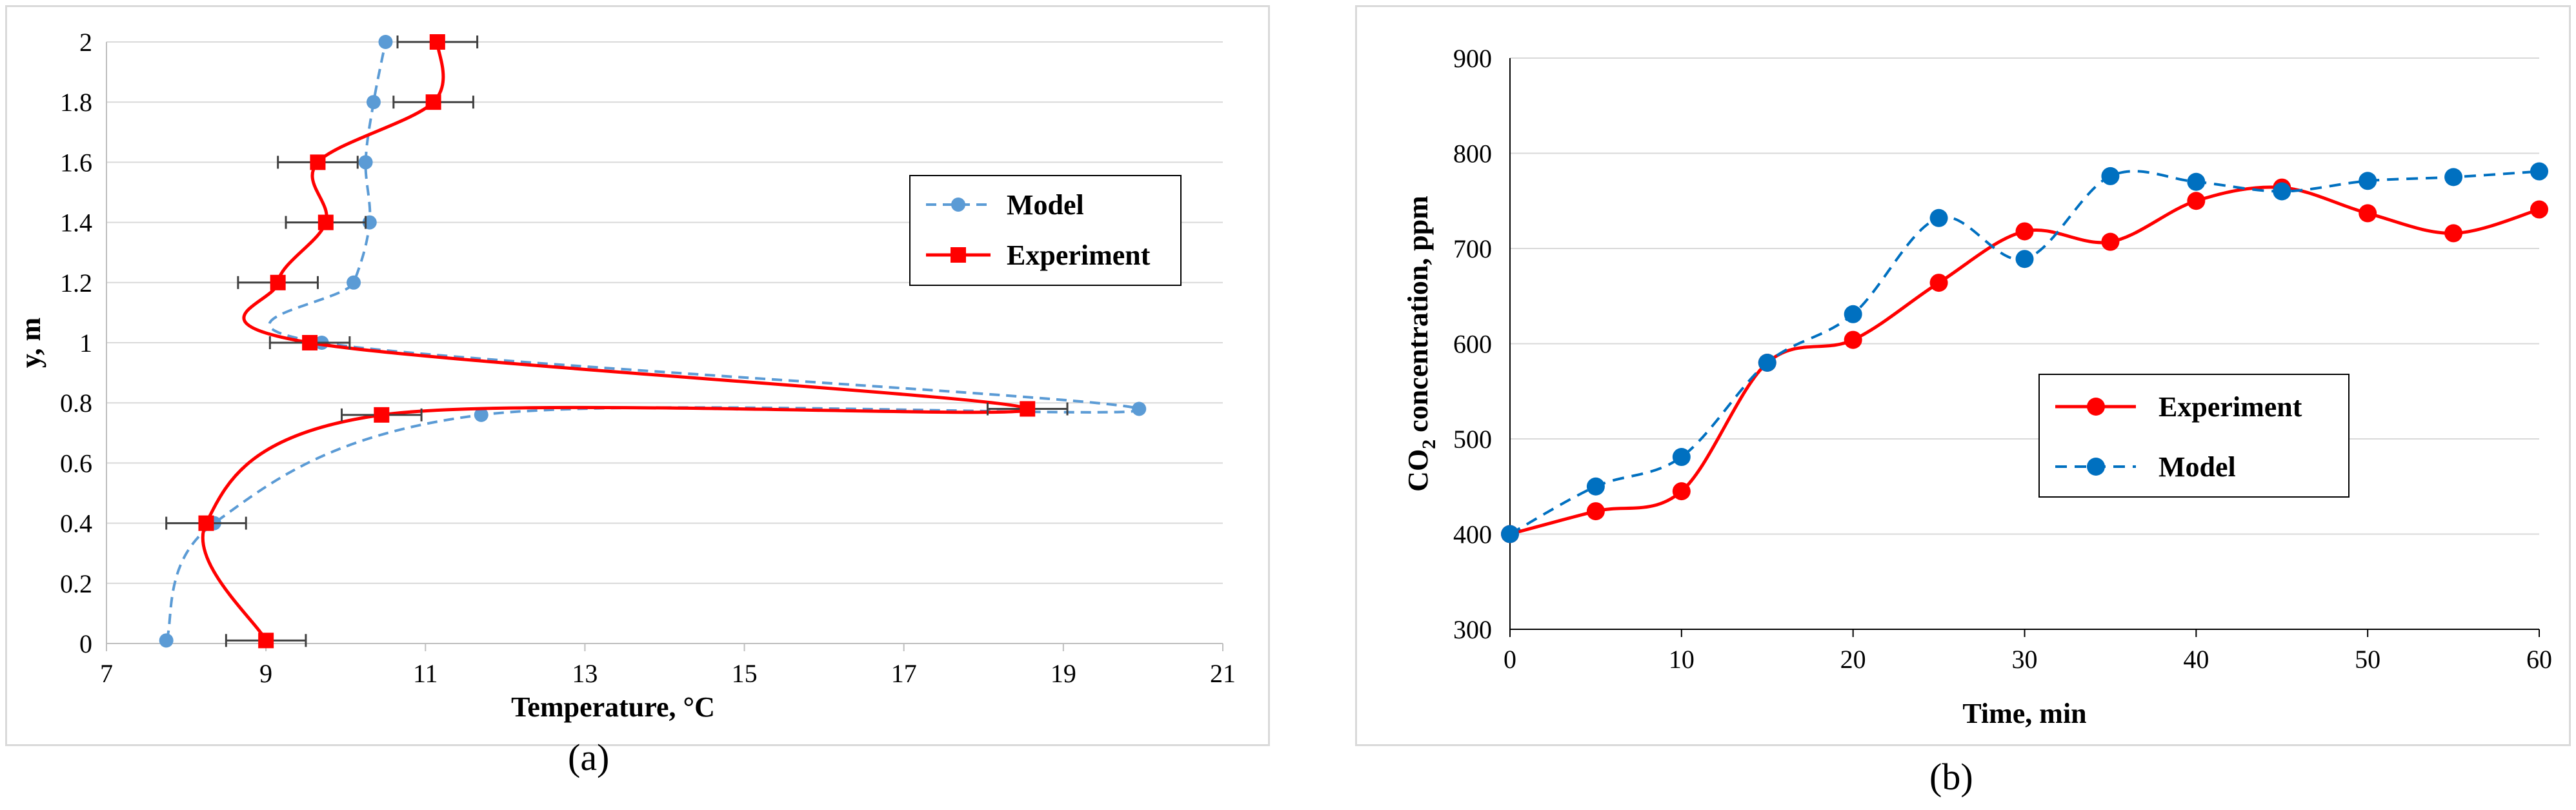  What do you see at coordinates (589, 757) in the screenshot?
I see `caption-a: (a)` at bounding box center [589, 757].